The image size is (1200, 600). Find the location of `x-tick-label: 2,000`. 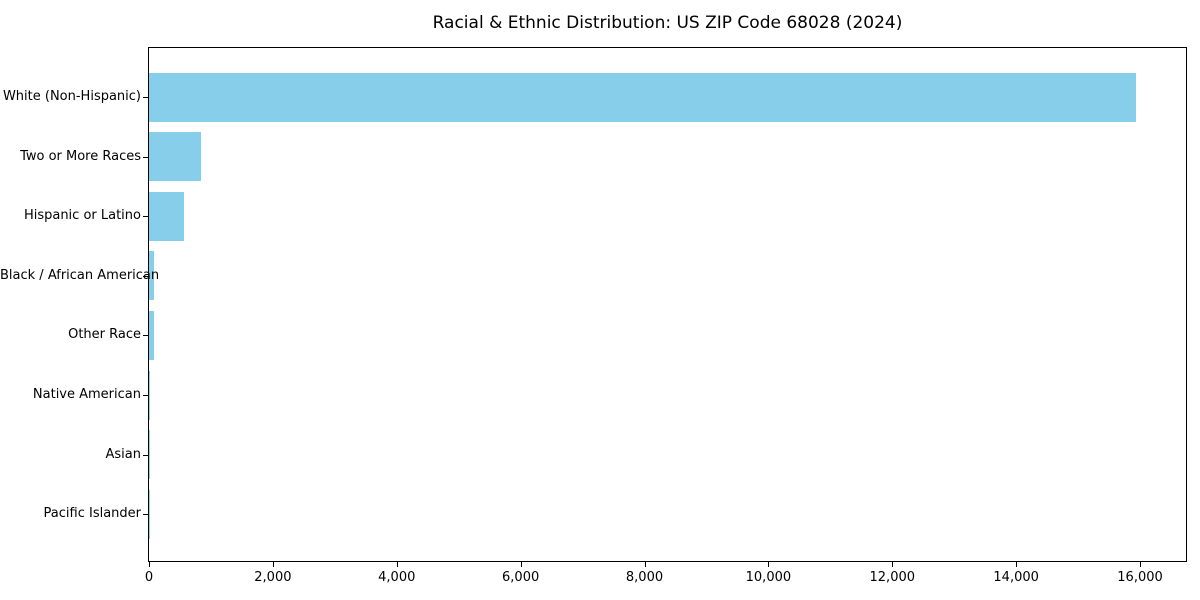

x-tick-label: 2,000 is located at coordinates (273, 577).